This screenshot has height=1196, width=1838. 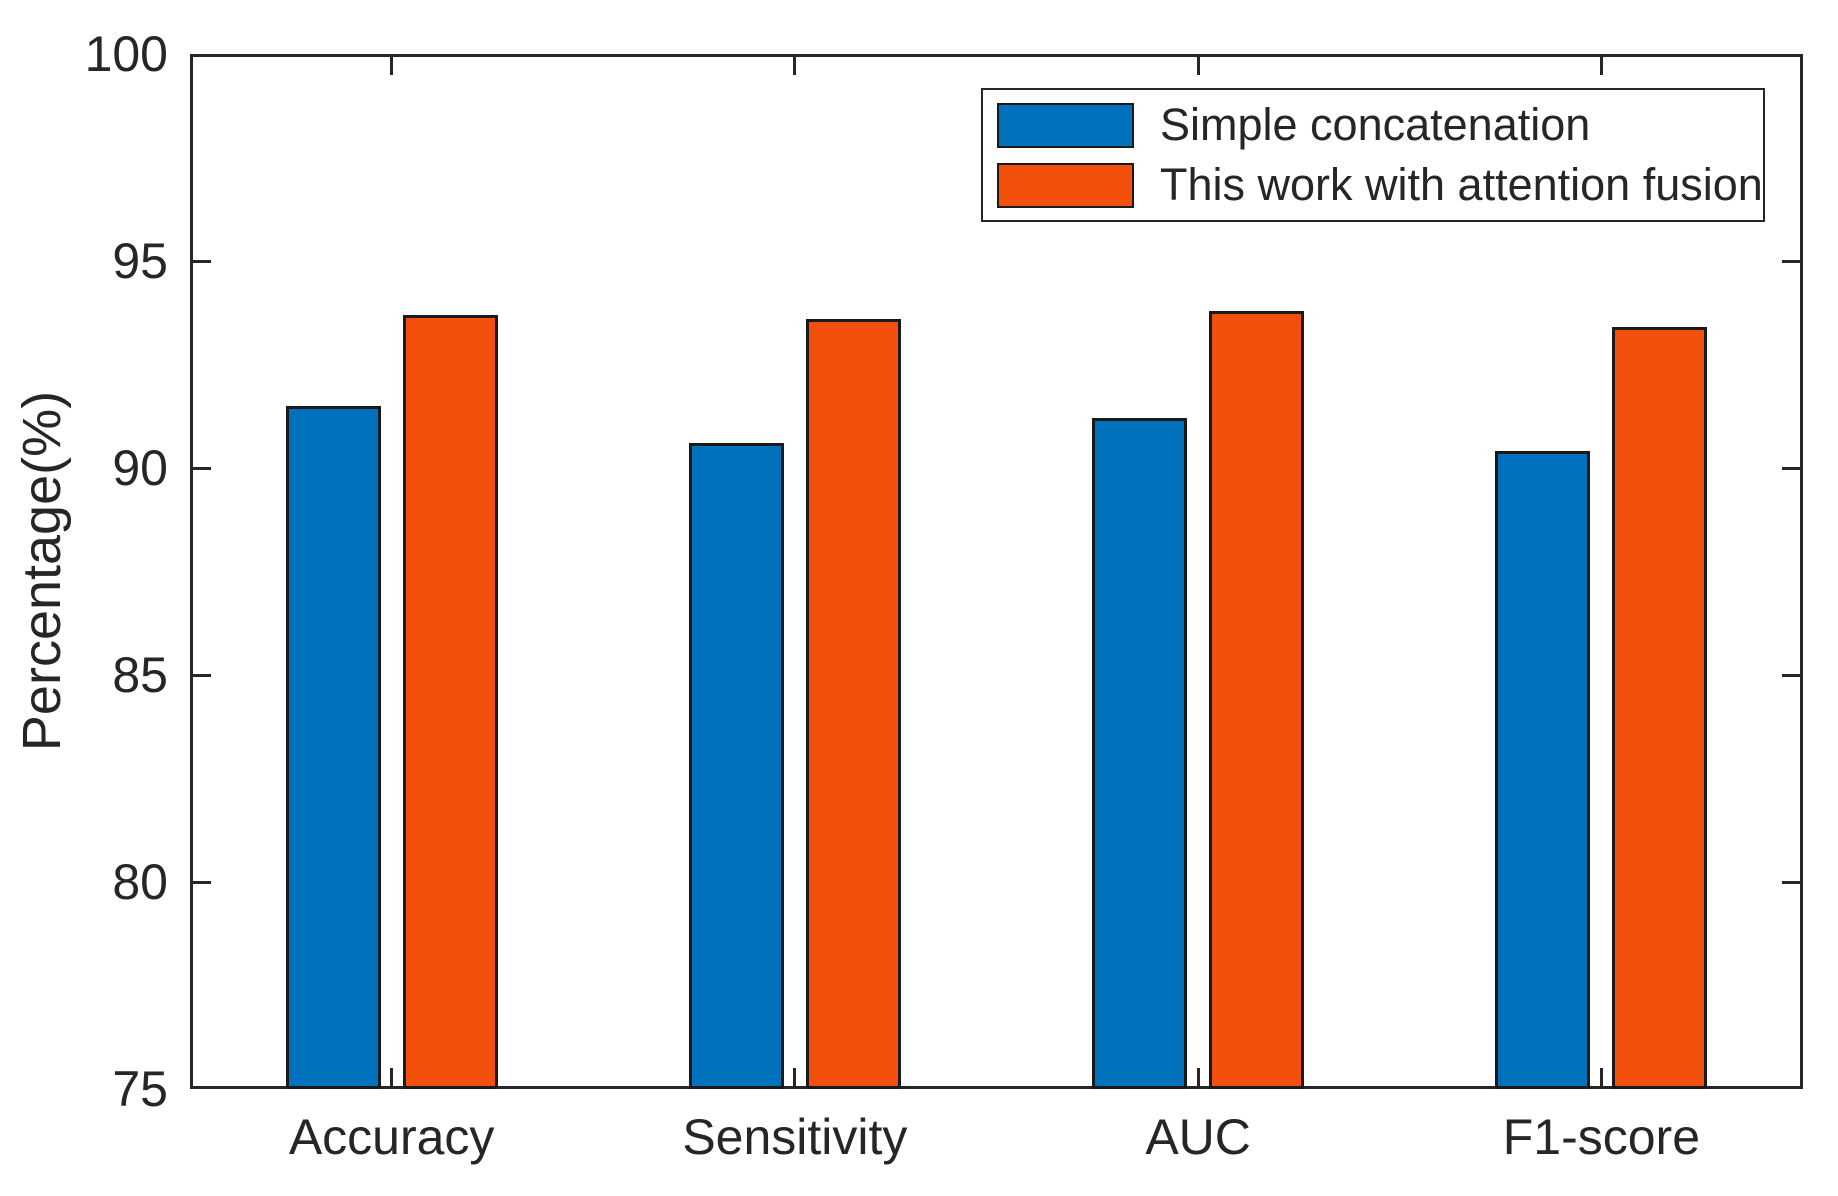 What do you see at coordinates (126, 54) in the screenshot?
I see `y-tick-label: 100` at bounding box center [126, 54].